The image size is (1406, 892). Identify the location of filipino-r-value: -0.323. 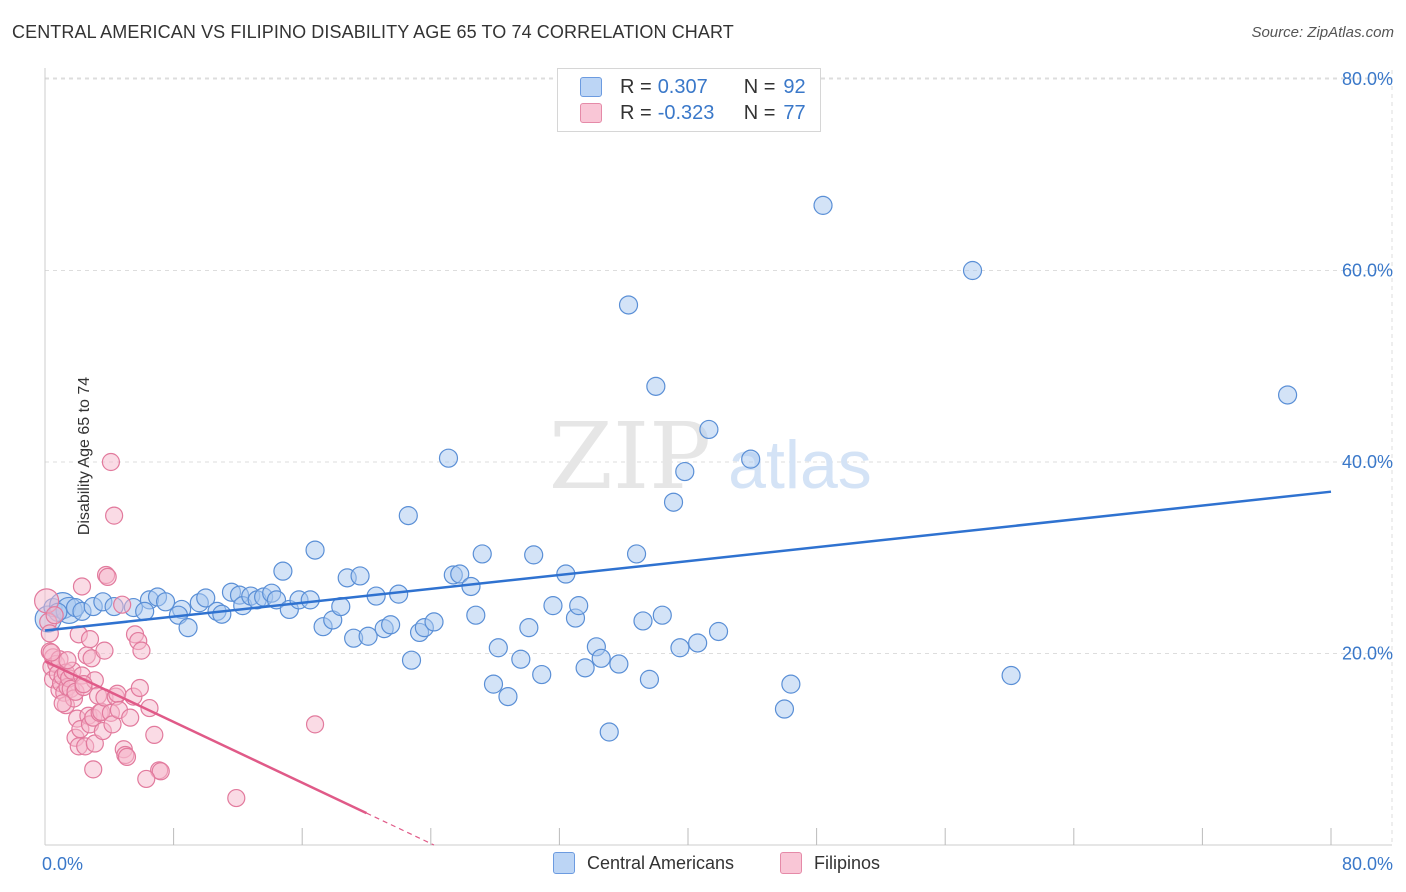
(686, 112).